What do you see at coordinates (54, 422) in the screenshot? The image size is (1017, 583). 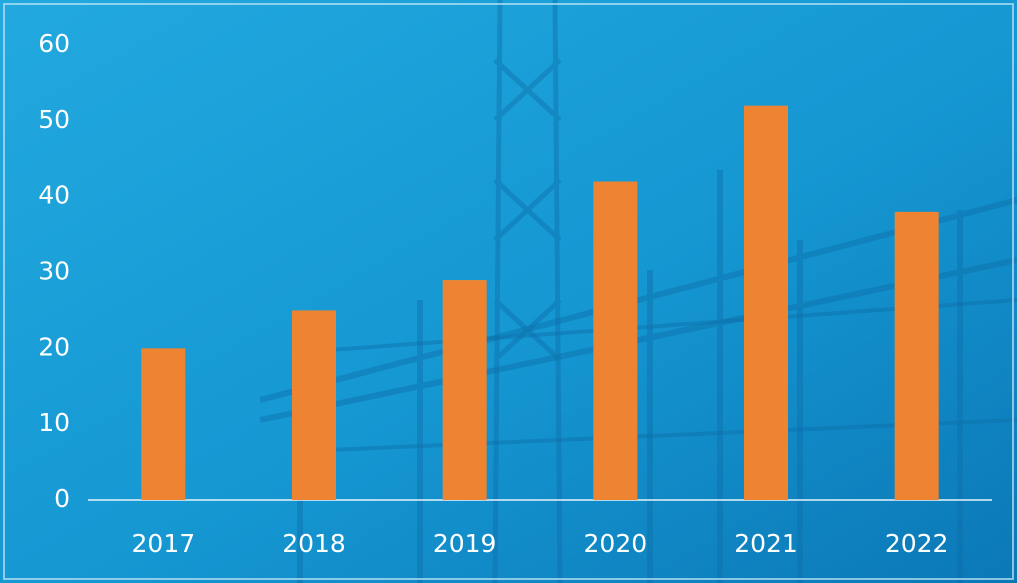 I see `y-tick-label: 10` at bounding box center [54, 422].